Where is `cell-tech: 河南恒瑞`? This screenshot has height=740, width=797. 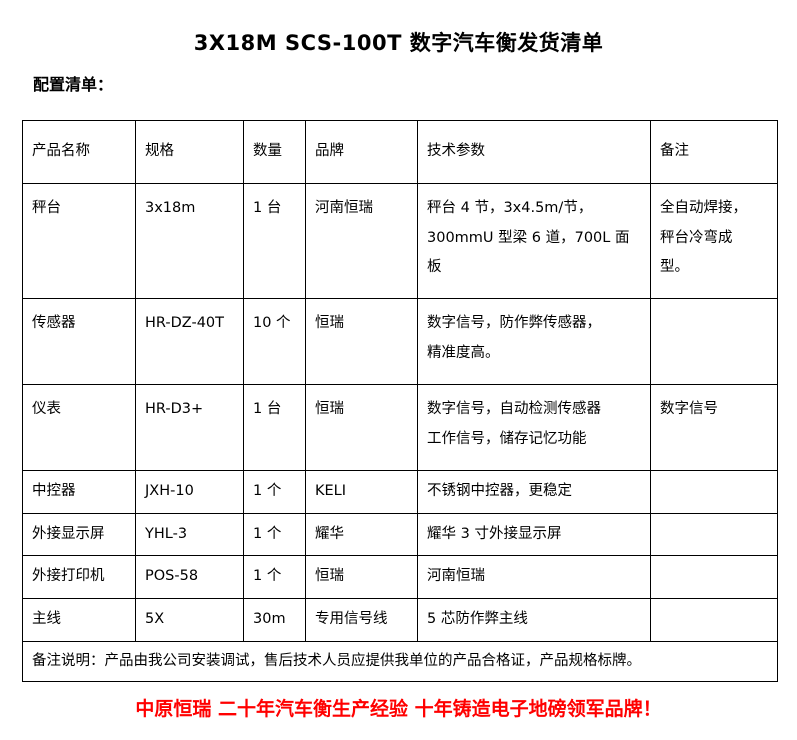 cell-tech: 河南恒瑞 is located at coordinates (534, 577).